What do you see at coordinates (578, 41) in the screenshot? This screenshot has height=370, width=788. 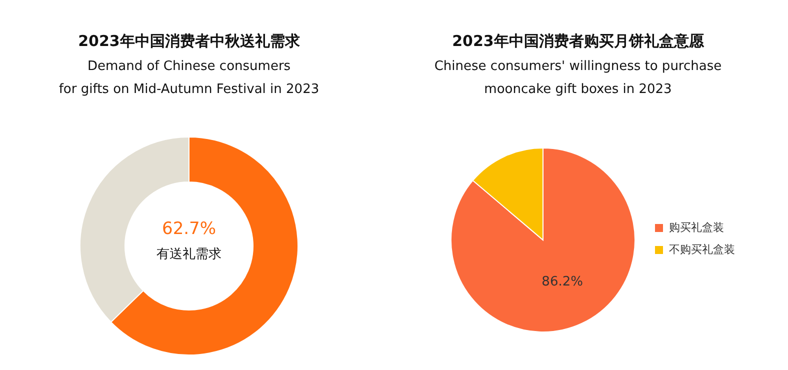 I see `chart-title: 2023年中国消费者购买月饼礼盒意愿` at bounding box center [578, 41].